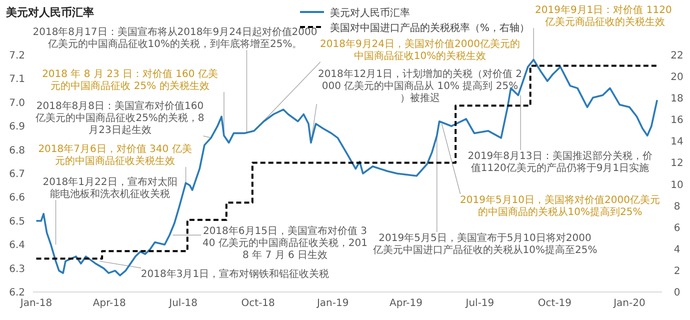 This screenshot has width=690, height=320. Describe the element at coordinates (677, 185) in the screenshot. I see `y2-tick-label: 10` at that location.